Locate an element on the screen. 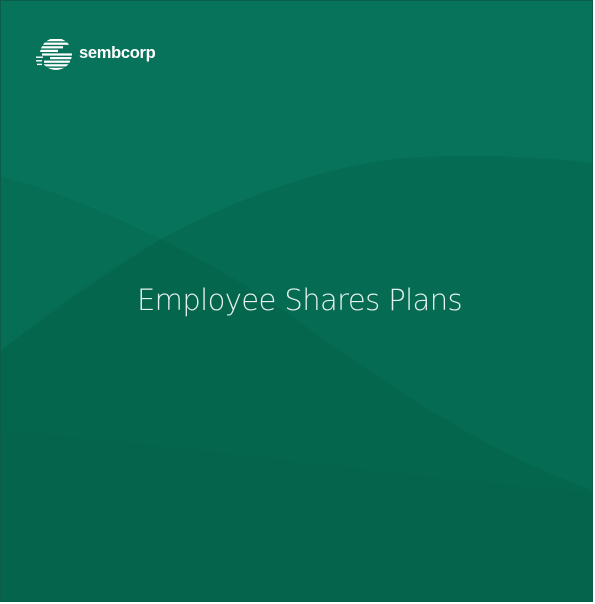 The image size is (595, 604). sembcorp-logo: sembcorp is located at coordinates (96, 54).